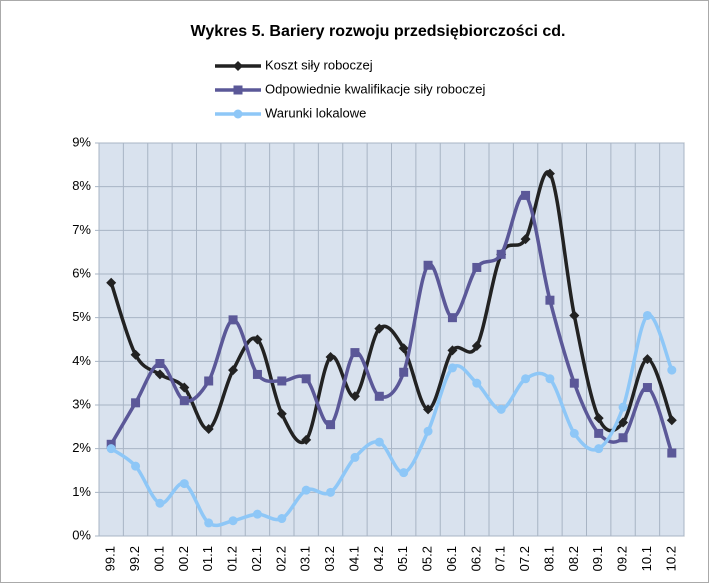 This screenshot has height=583, width=709. Describe the element at coordinates (81, 491) in the screenshot. I see `y-tick-label: 1%` at that location.